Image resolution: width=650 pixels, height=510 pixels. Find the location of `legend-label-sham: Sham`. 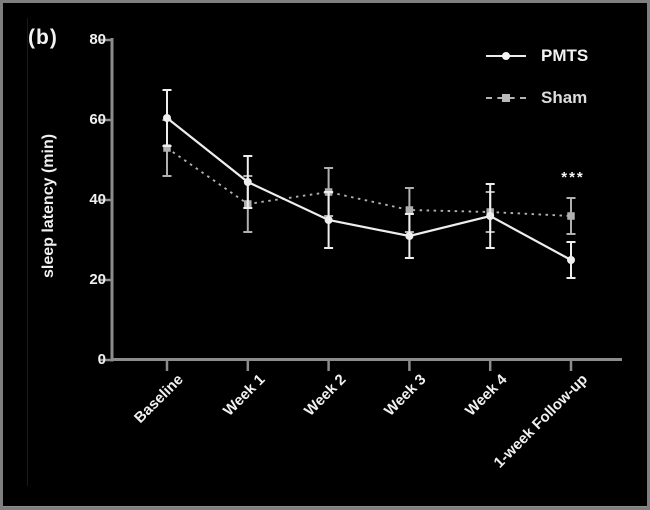

legend-label-sham: Sham is located at coordinates (564, 97).